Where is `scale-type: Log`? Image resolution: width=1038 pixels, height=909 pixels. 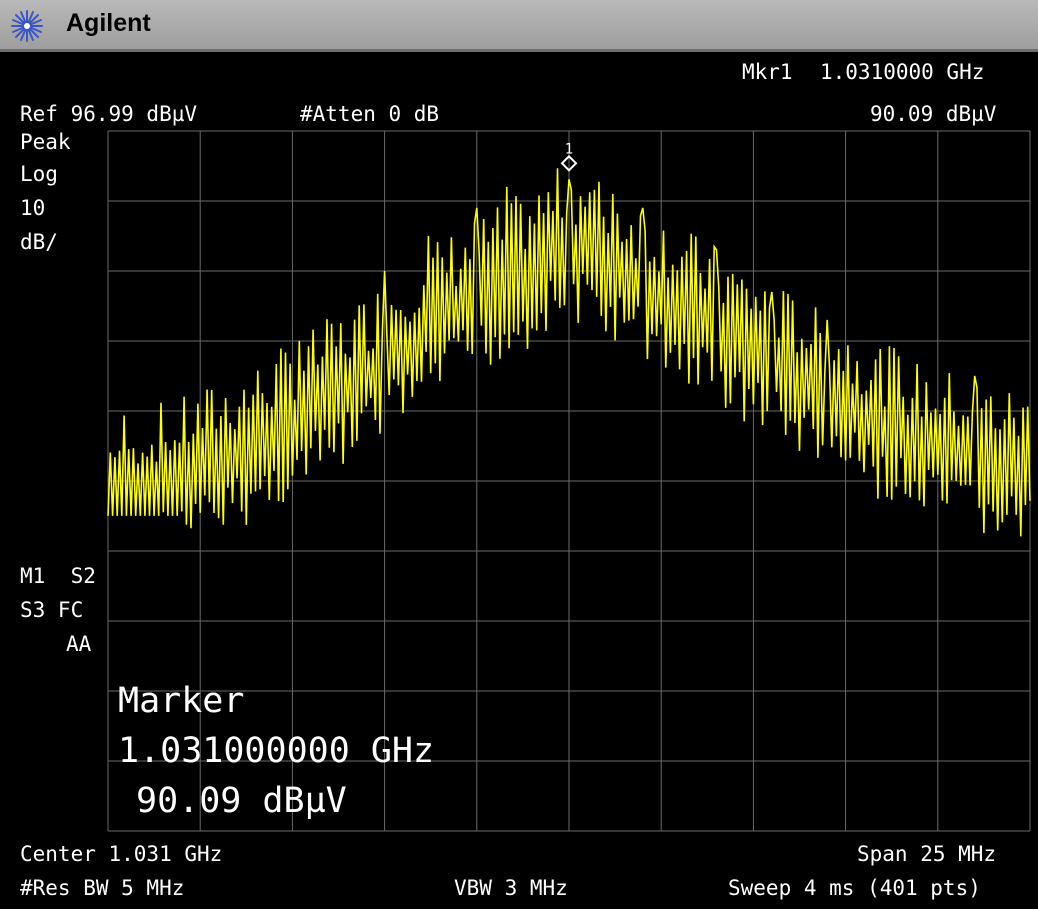
scale-type: Log is located at coordinates (39, 174).